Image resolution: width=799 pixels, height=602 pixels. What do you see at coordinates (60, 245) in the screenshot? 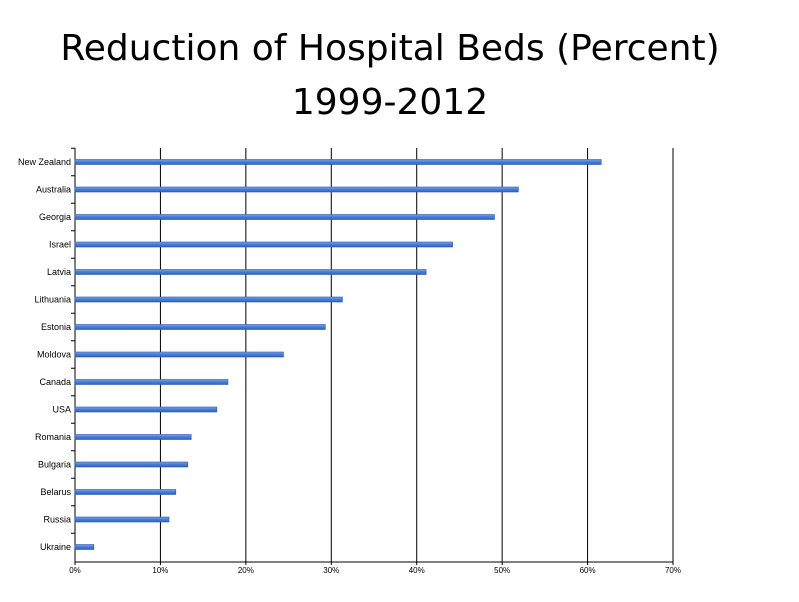
I see `category-label: Israel` at bounding box center [60, 245].